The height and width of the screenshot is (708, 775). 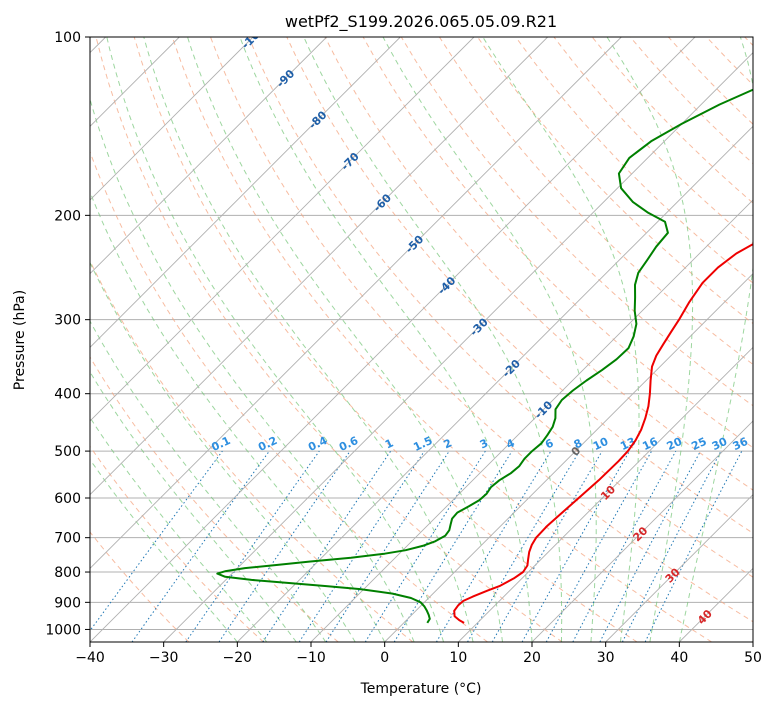 I want to click on y-axis-ticks: 1000 900 800 700 600 500 400 300 200 100, so click(x=67, y=334).